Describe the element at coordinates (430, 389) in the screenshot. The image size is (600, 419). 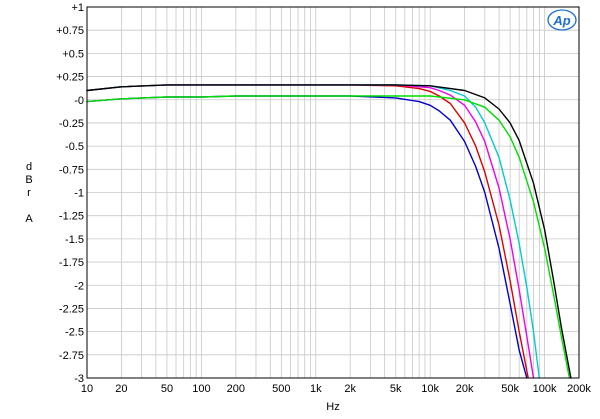
I see `x-tick-label: 10k` at that location.